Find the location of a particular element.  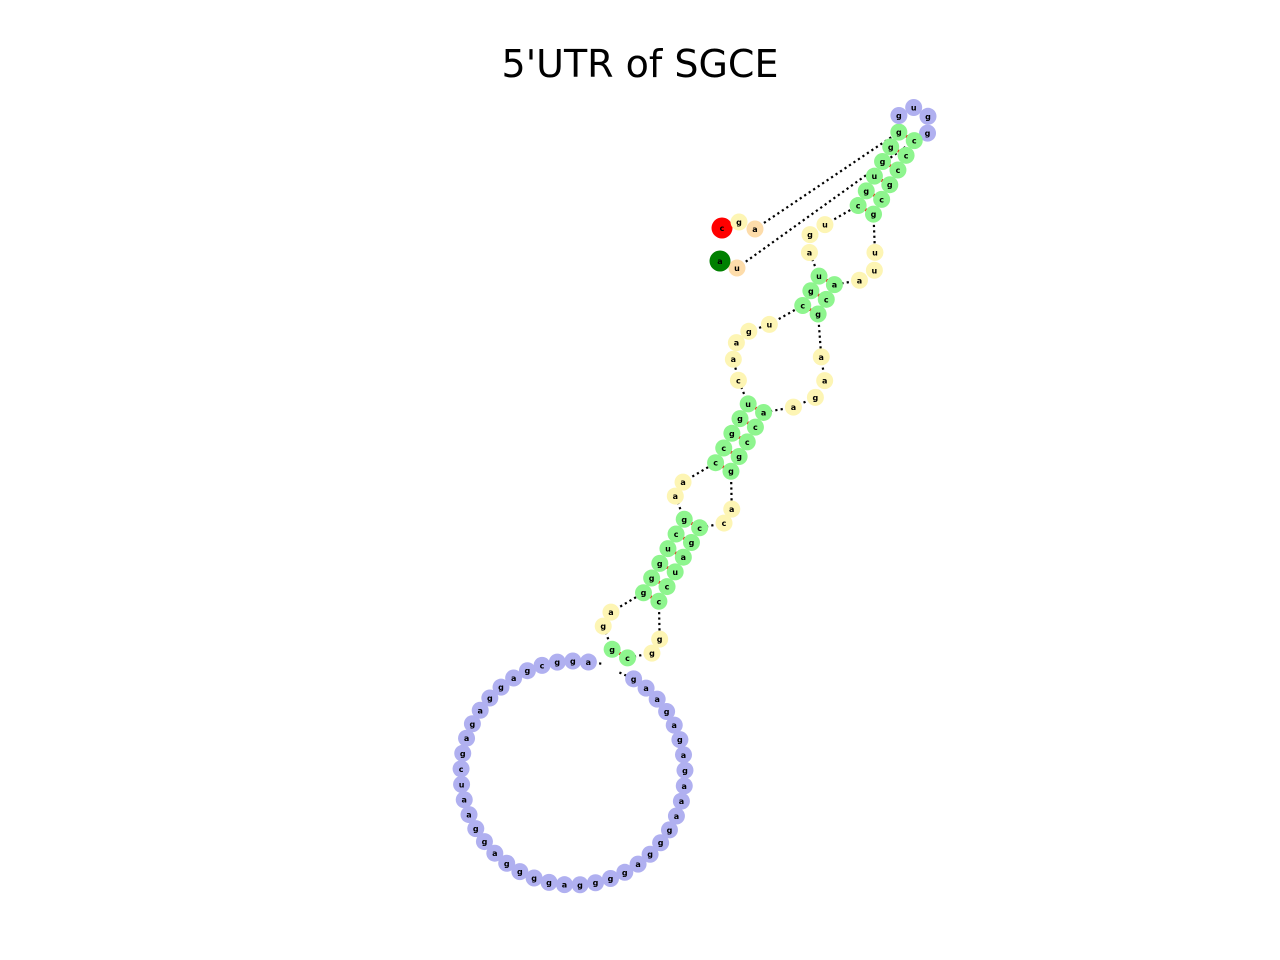

five-prime-nucleotide: c is located at coordinates (722, 228).